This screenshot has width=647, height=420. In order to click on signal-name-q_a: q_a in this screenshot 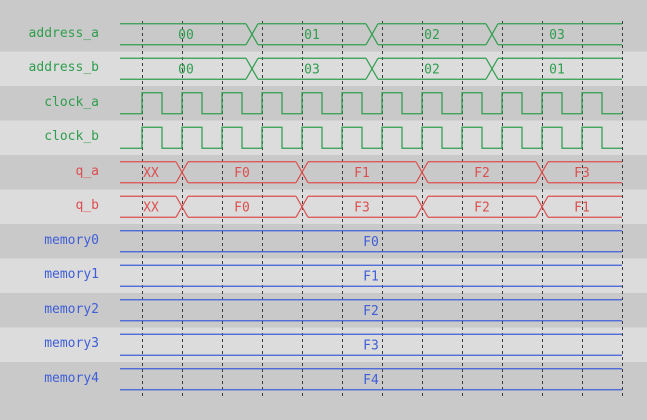, I will do `click(87, 171)`.